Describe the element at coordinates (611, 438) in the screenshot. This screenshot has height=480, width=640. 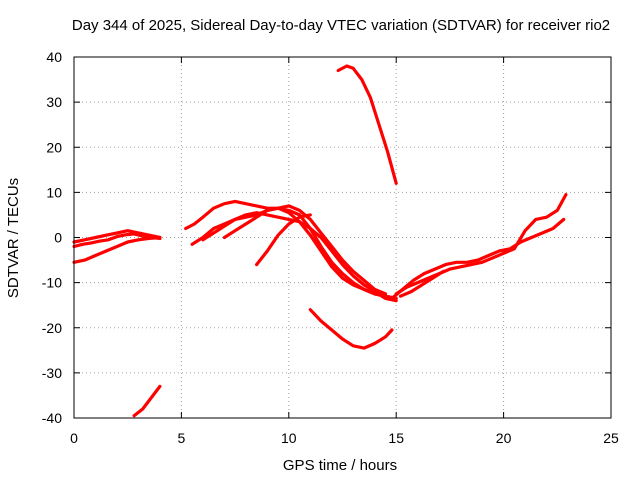
I see `x-tick-label: 25` at that location.